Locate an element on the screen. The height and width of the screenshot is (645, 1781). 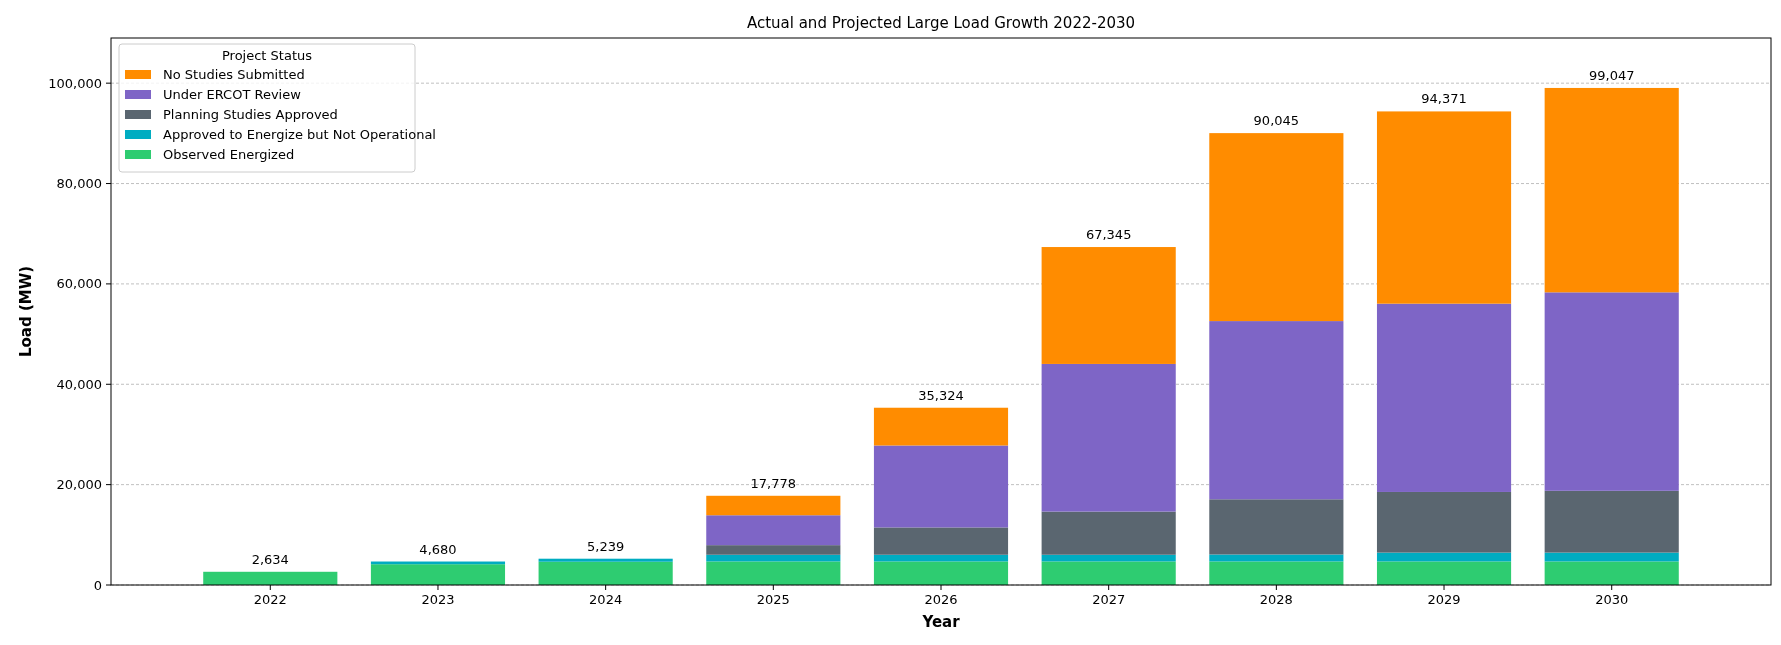
x-tick-label: 2024 is located at coordinates (606, 599).